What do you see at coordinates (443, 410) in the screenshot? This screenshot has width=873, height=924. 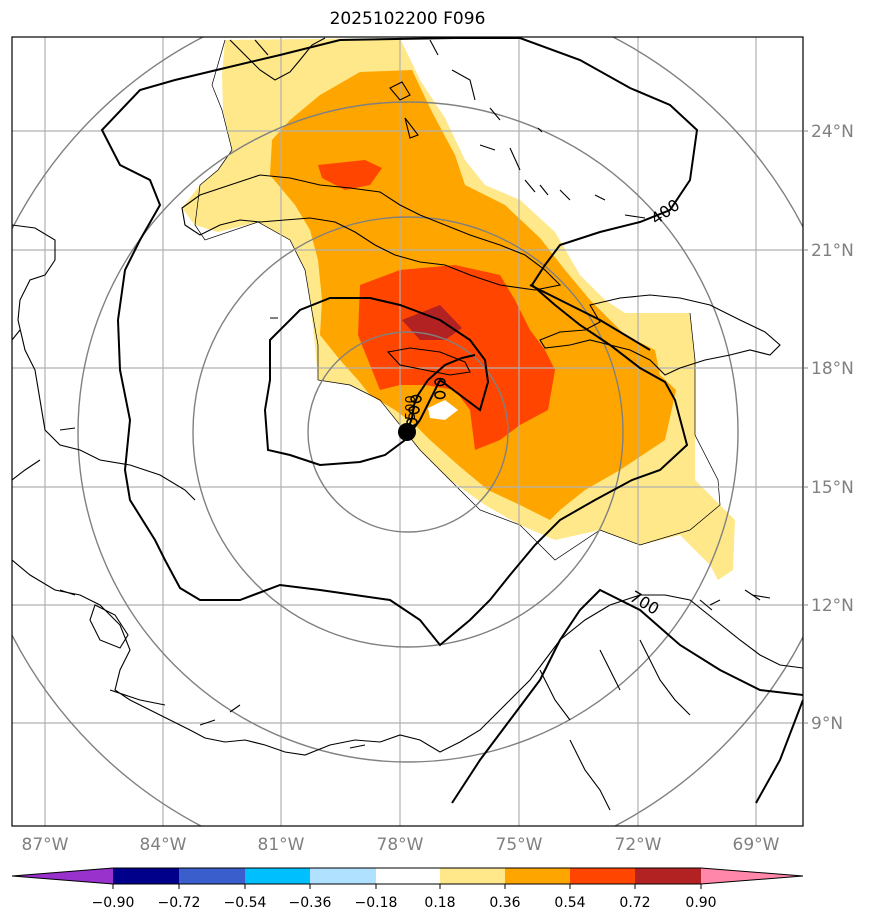 I see `shade-white-spot` at bounding box center [443, 410].